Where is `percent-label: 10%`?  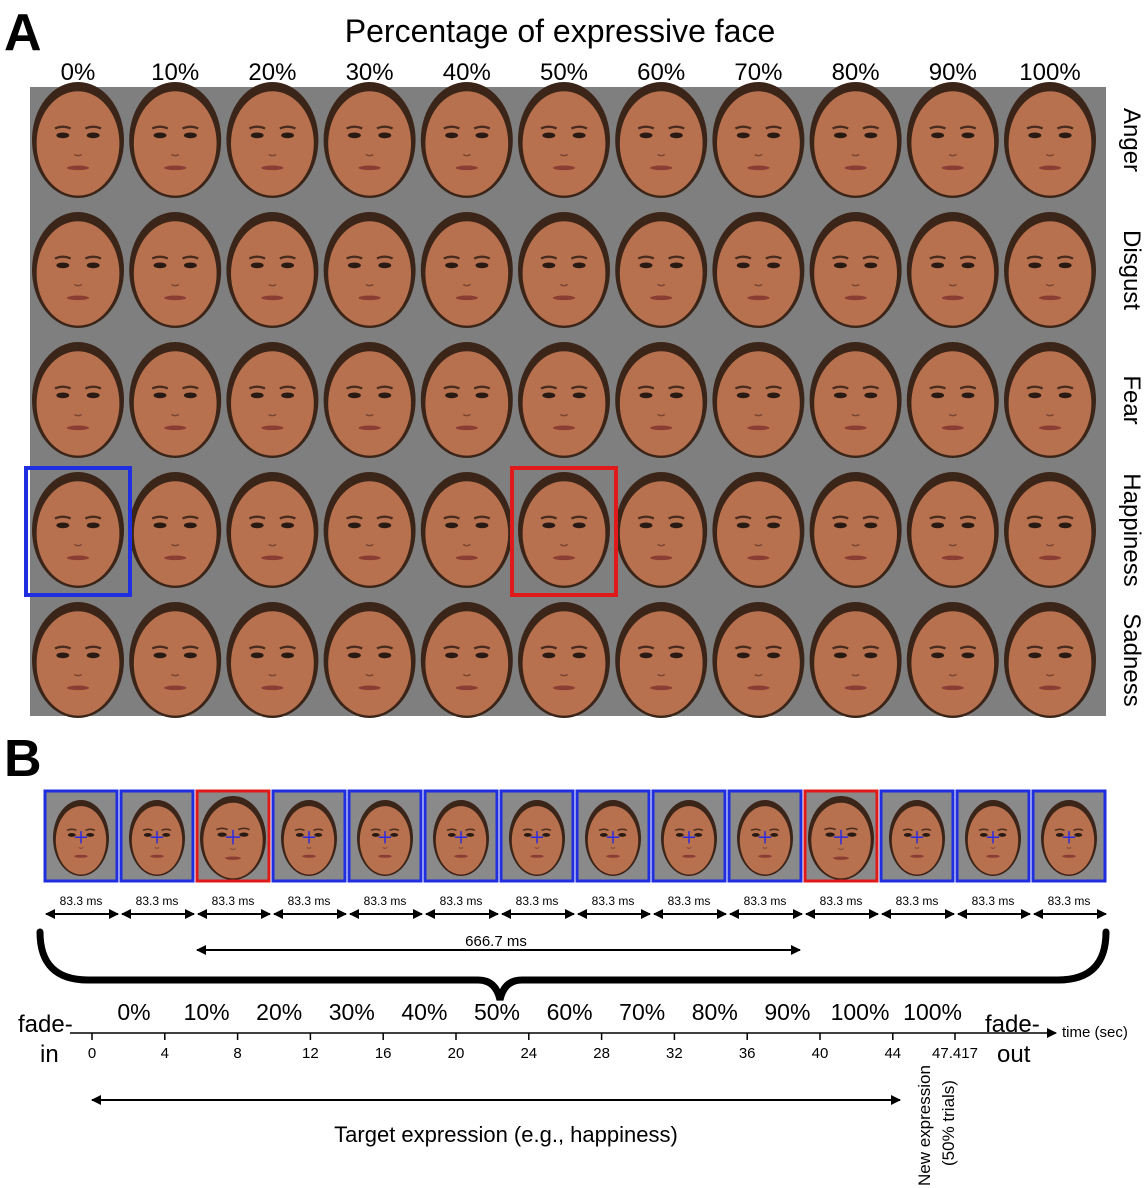 percent-label: 10% is located at coordinates (207, 1012).